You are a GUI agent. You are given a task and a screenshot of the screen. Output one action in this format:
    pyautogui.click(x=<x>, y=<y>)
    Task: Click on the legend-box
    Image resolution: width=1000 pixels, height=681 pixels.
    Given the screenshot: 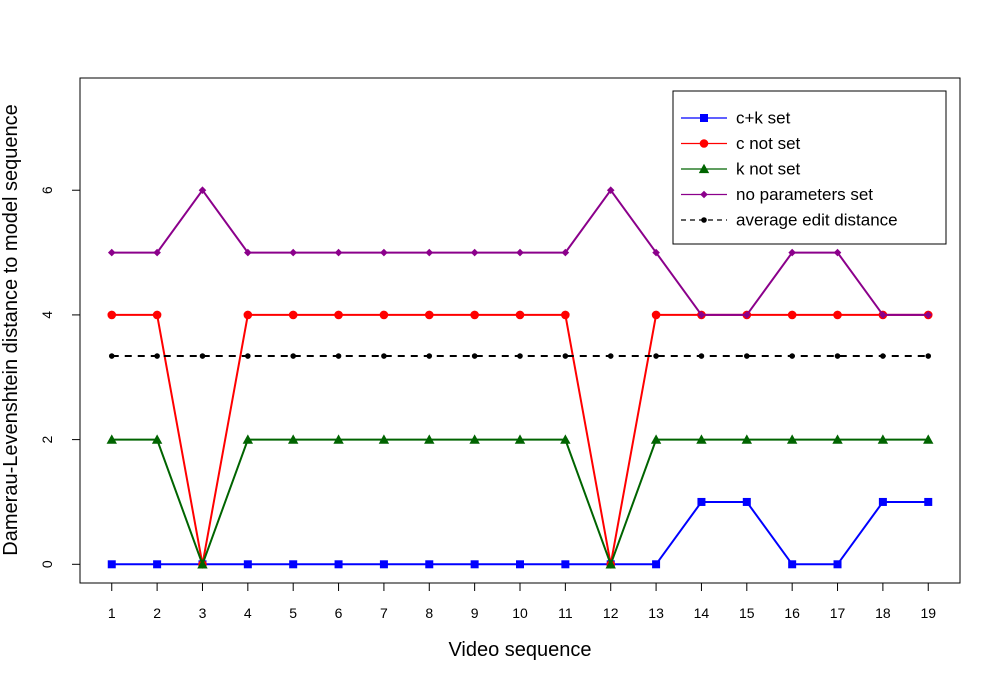 What is the action you would take?
    pyautogui.click(x=809, y=167)
    